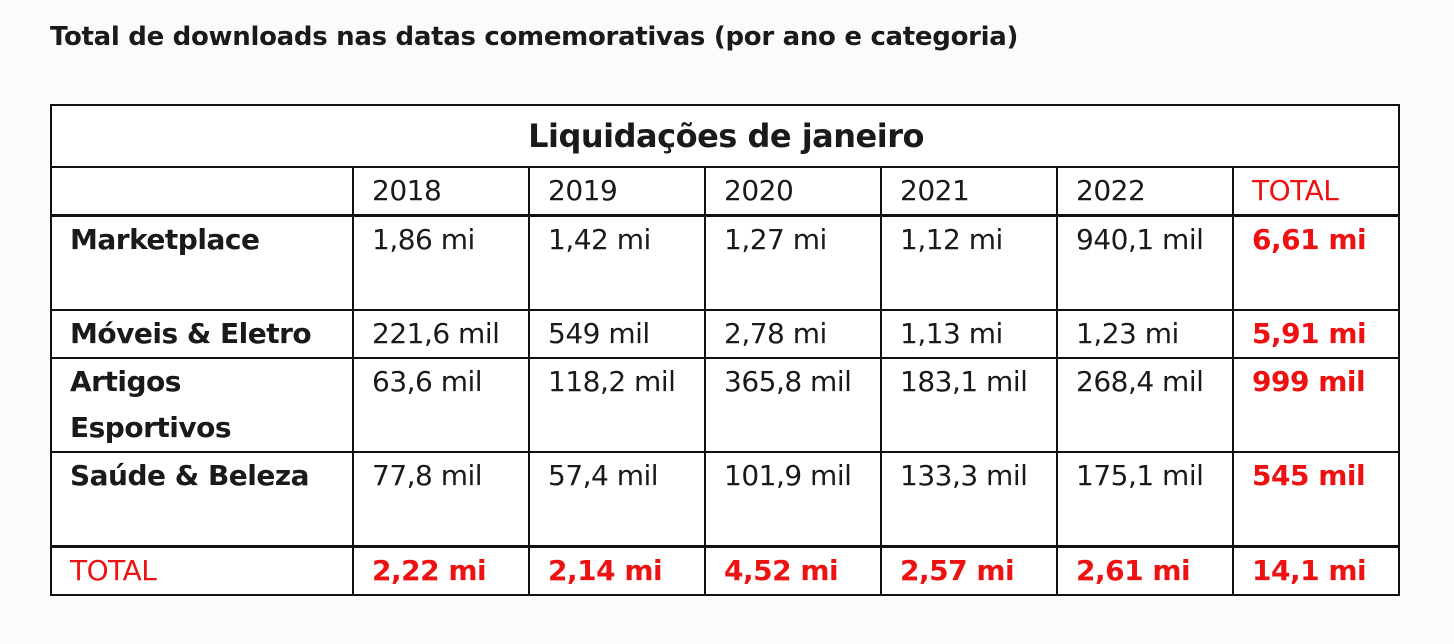 The height and width of the screenshot is (644, 1454). I want to click on table-cell: 133,3 mil, so click(969, 499).